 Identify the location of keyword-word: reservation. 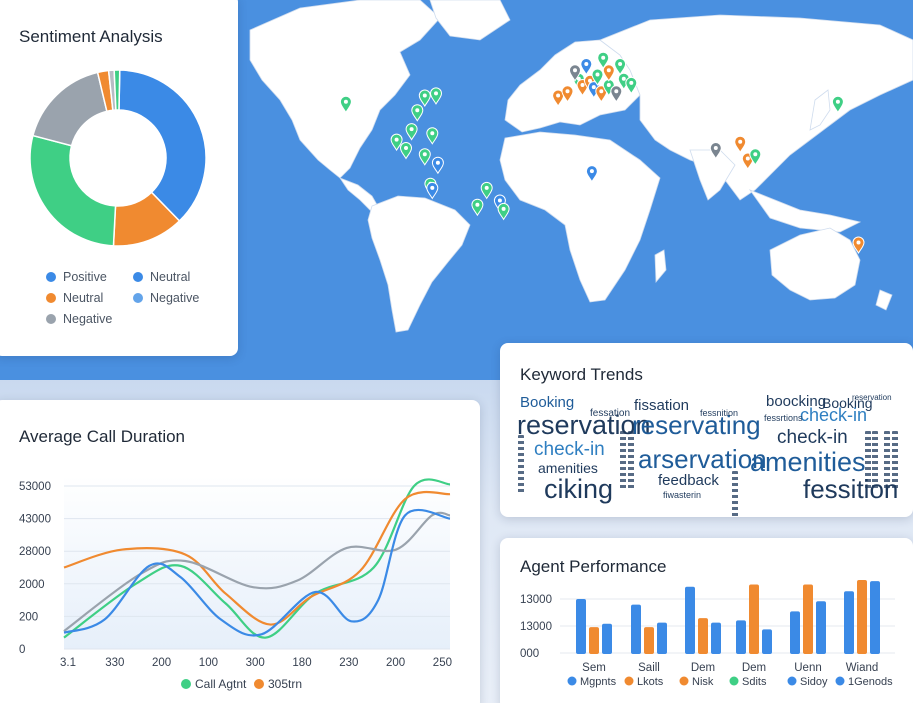
(872, 397).